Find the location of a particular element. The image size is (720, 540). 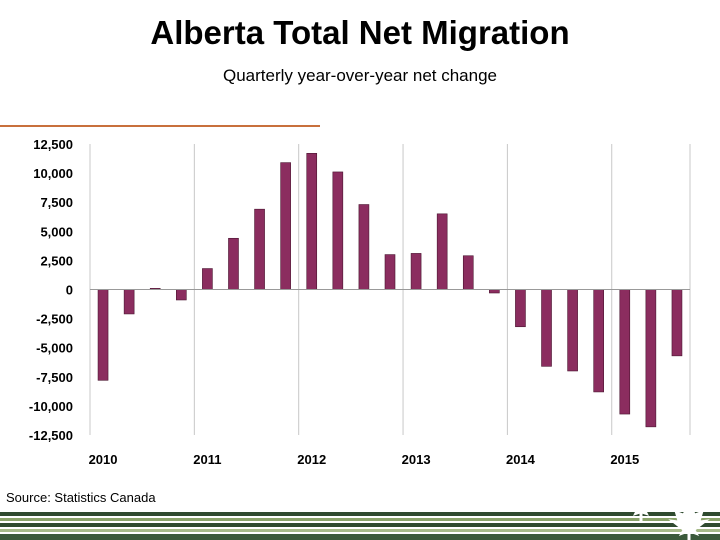

x-tick-label: 2012 is located at coordinates (311, 459).